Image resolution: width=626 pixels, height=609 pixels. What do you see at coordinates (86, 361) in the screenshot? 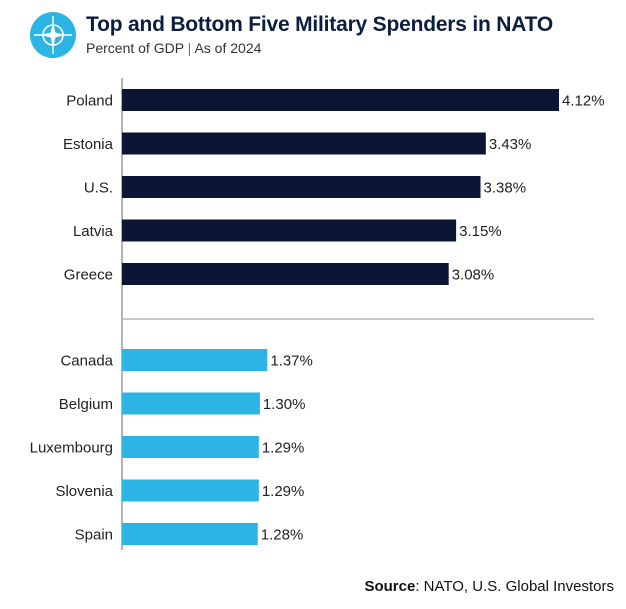
I see `category-label-canada: Canada` at bounding box center [86, 361].